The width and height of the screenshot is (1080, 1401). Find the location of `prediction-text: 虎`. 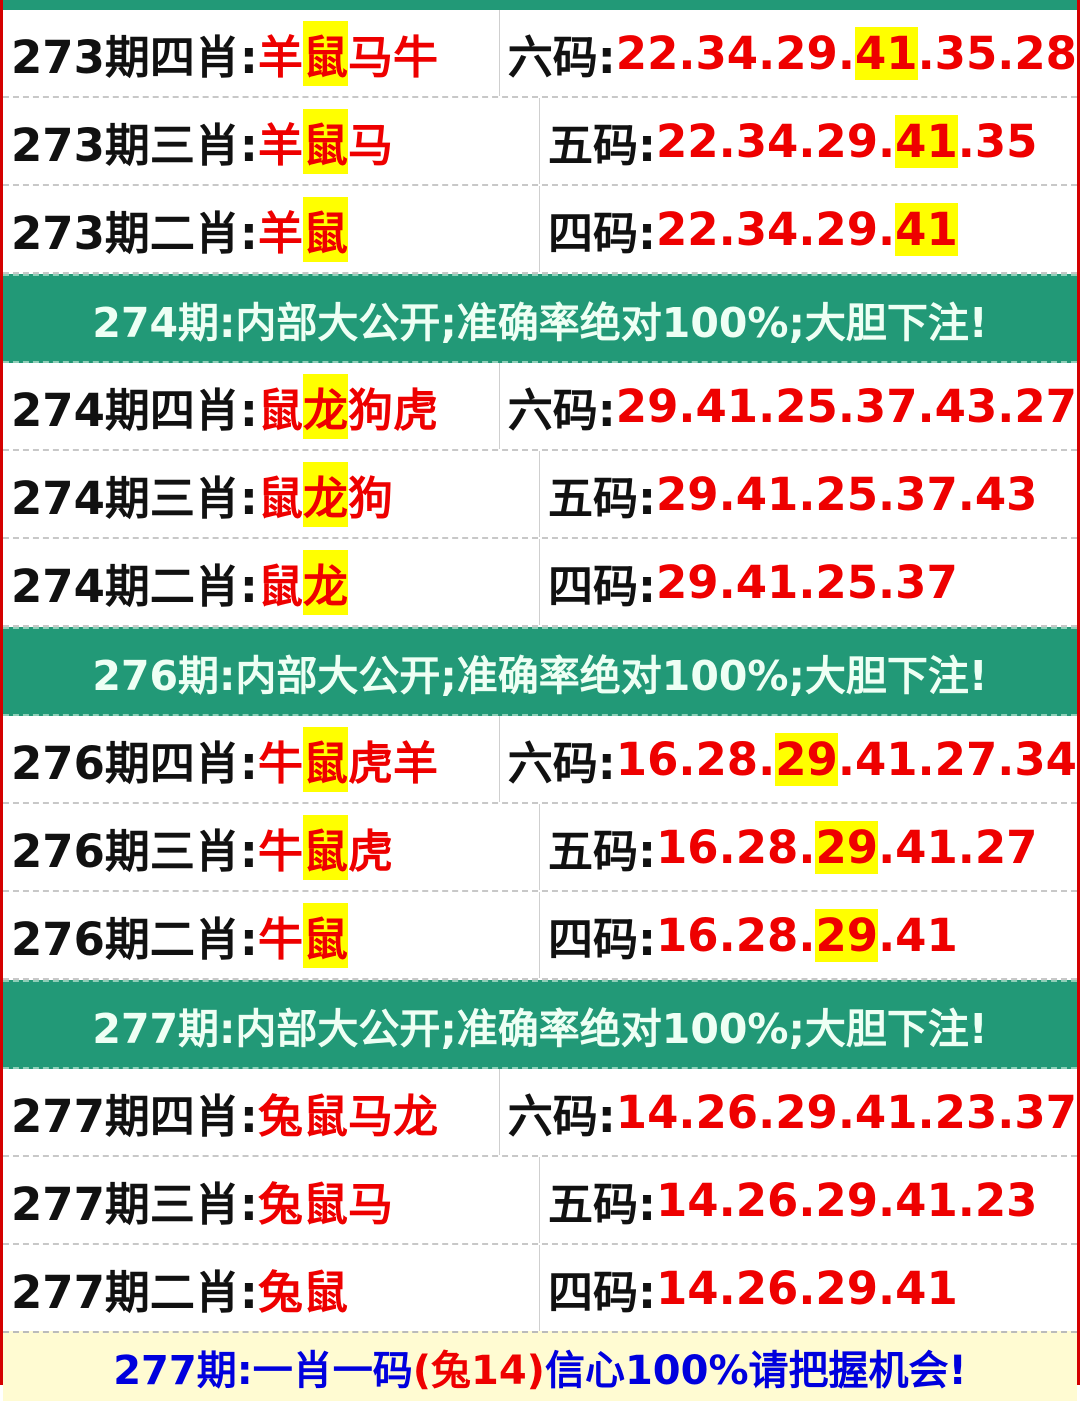

prediction-text: 虎 is located at coordinates (370, 851).